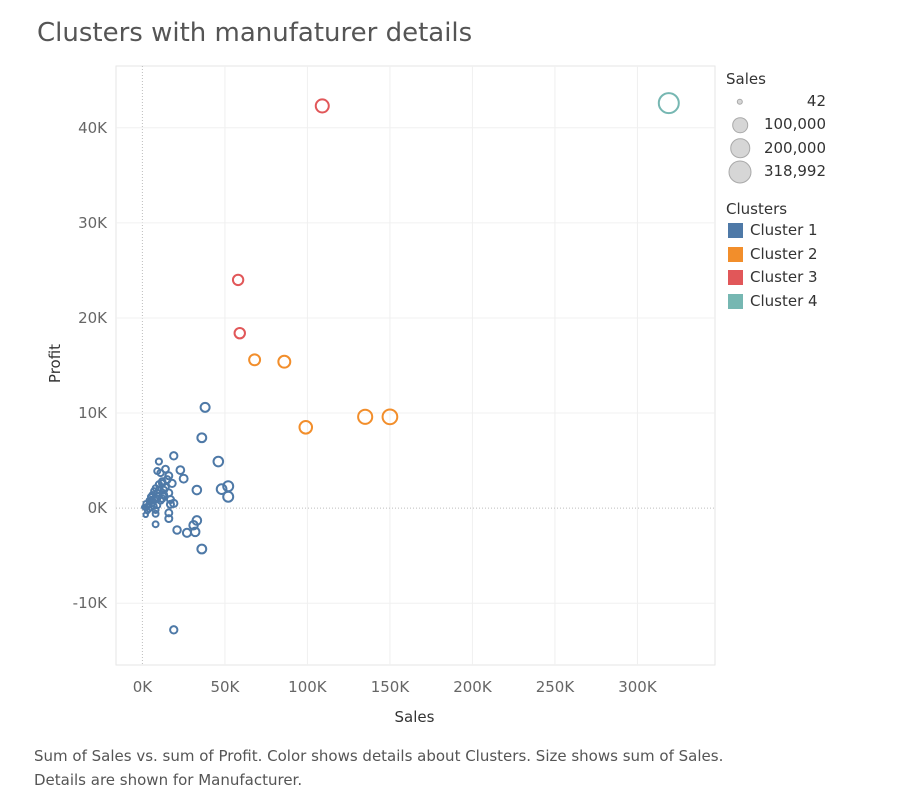 The image size is (910, 805). What do you see at coordinates (784, 253) in the screenshot?
I see `color-legend-label: Cluster 2` at bounding box center [784, 253].